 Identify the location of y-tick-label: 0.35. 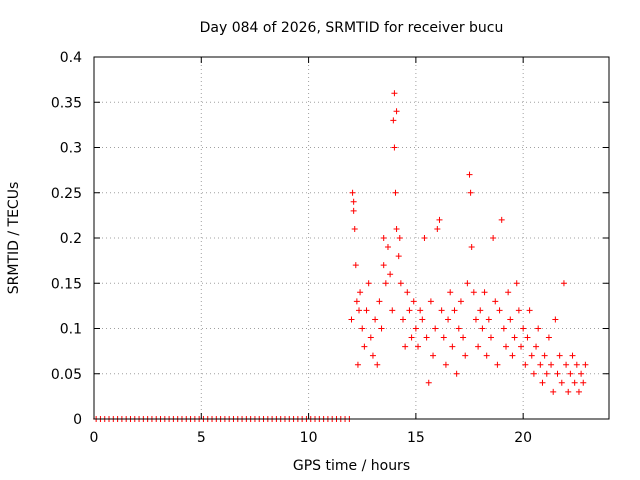
(66, 103).